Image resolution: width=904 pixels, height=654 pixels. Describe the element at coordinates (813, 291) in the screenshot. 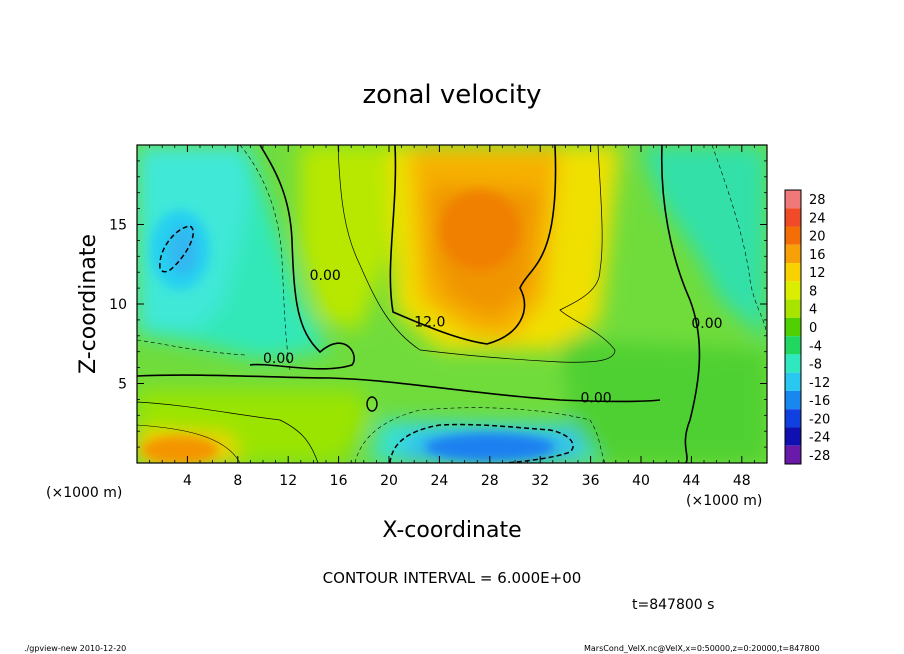

I see `colorbar-tick-label: 8` at that location.